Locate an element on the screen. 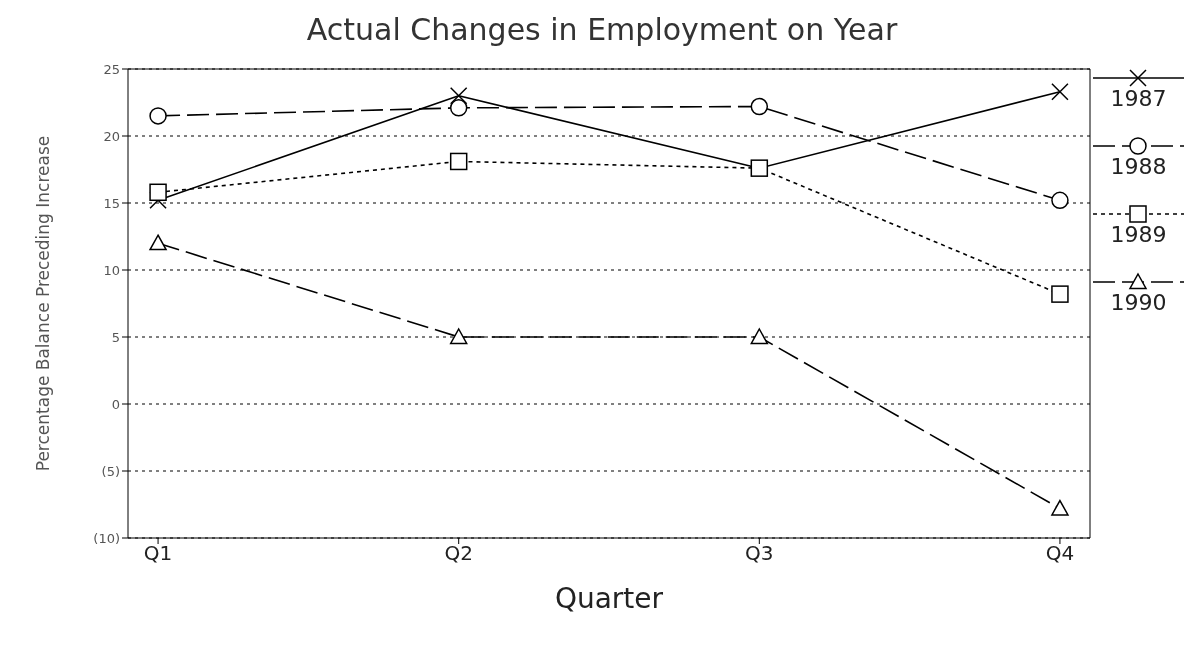 The width and height of the screenshot is (1204, 665). y-tick-label: 0 is located at coordinates (115, 404).